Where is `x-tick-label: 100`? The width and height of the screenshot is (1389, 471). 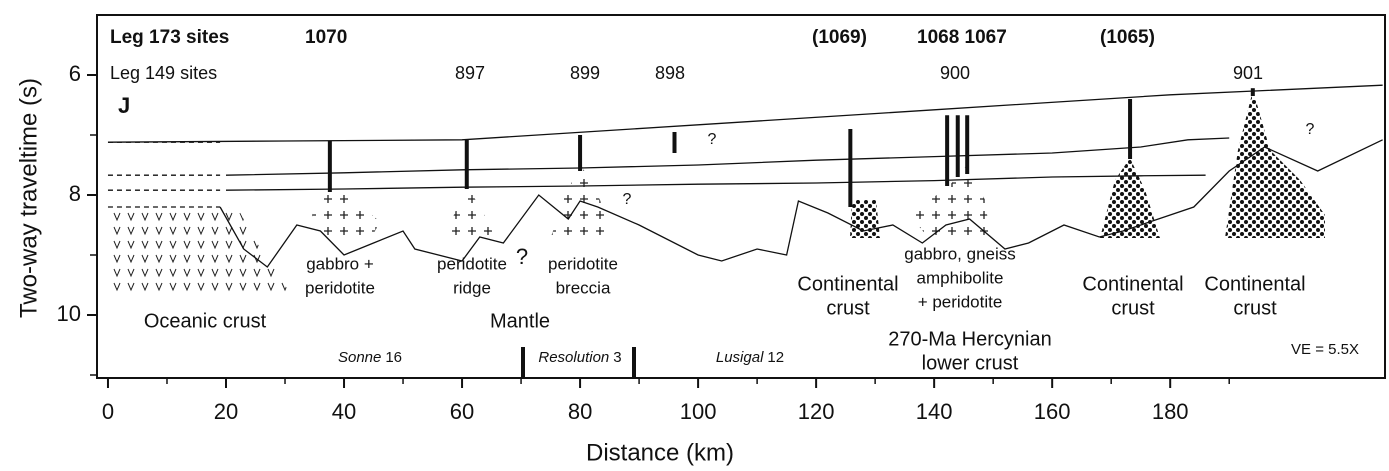
x-tick-label: 100 is located at coordinates (698, 411).